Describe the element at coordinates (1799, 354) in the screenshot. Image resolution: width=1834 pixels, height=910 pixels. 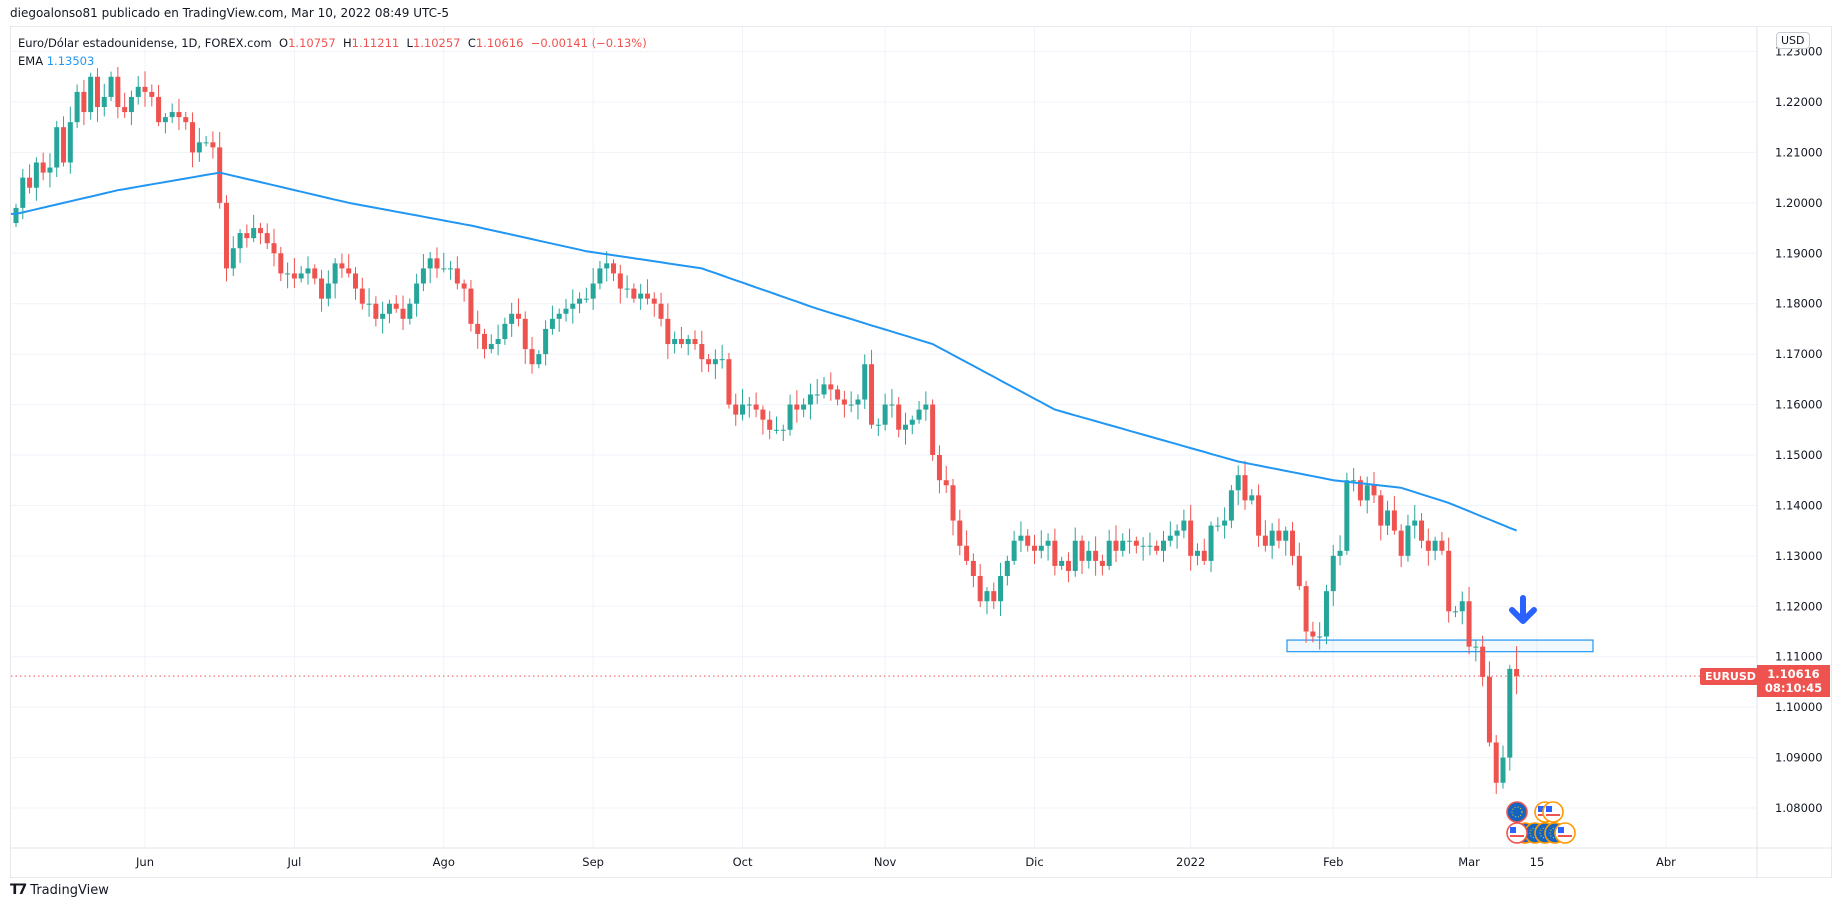
I see `y-tick-label: 1.17000` at that location.